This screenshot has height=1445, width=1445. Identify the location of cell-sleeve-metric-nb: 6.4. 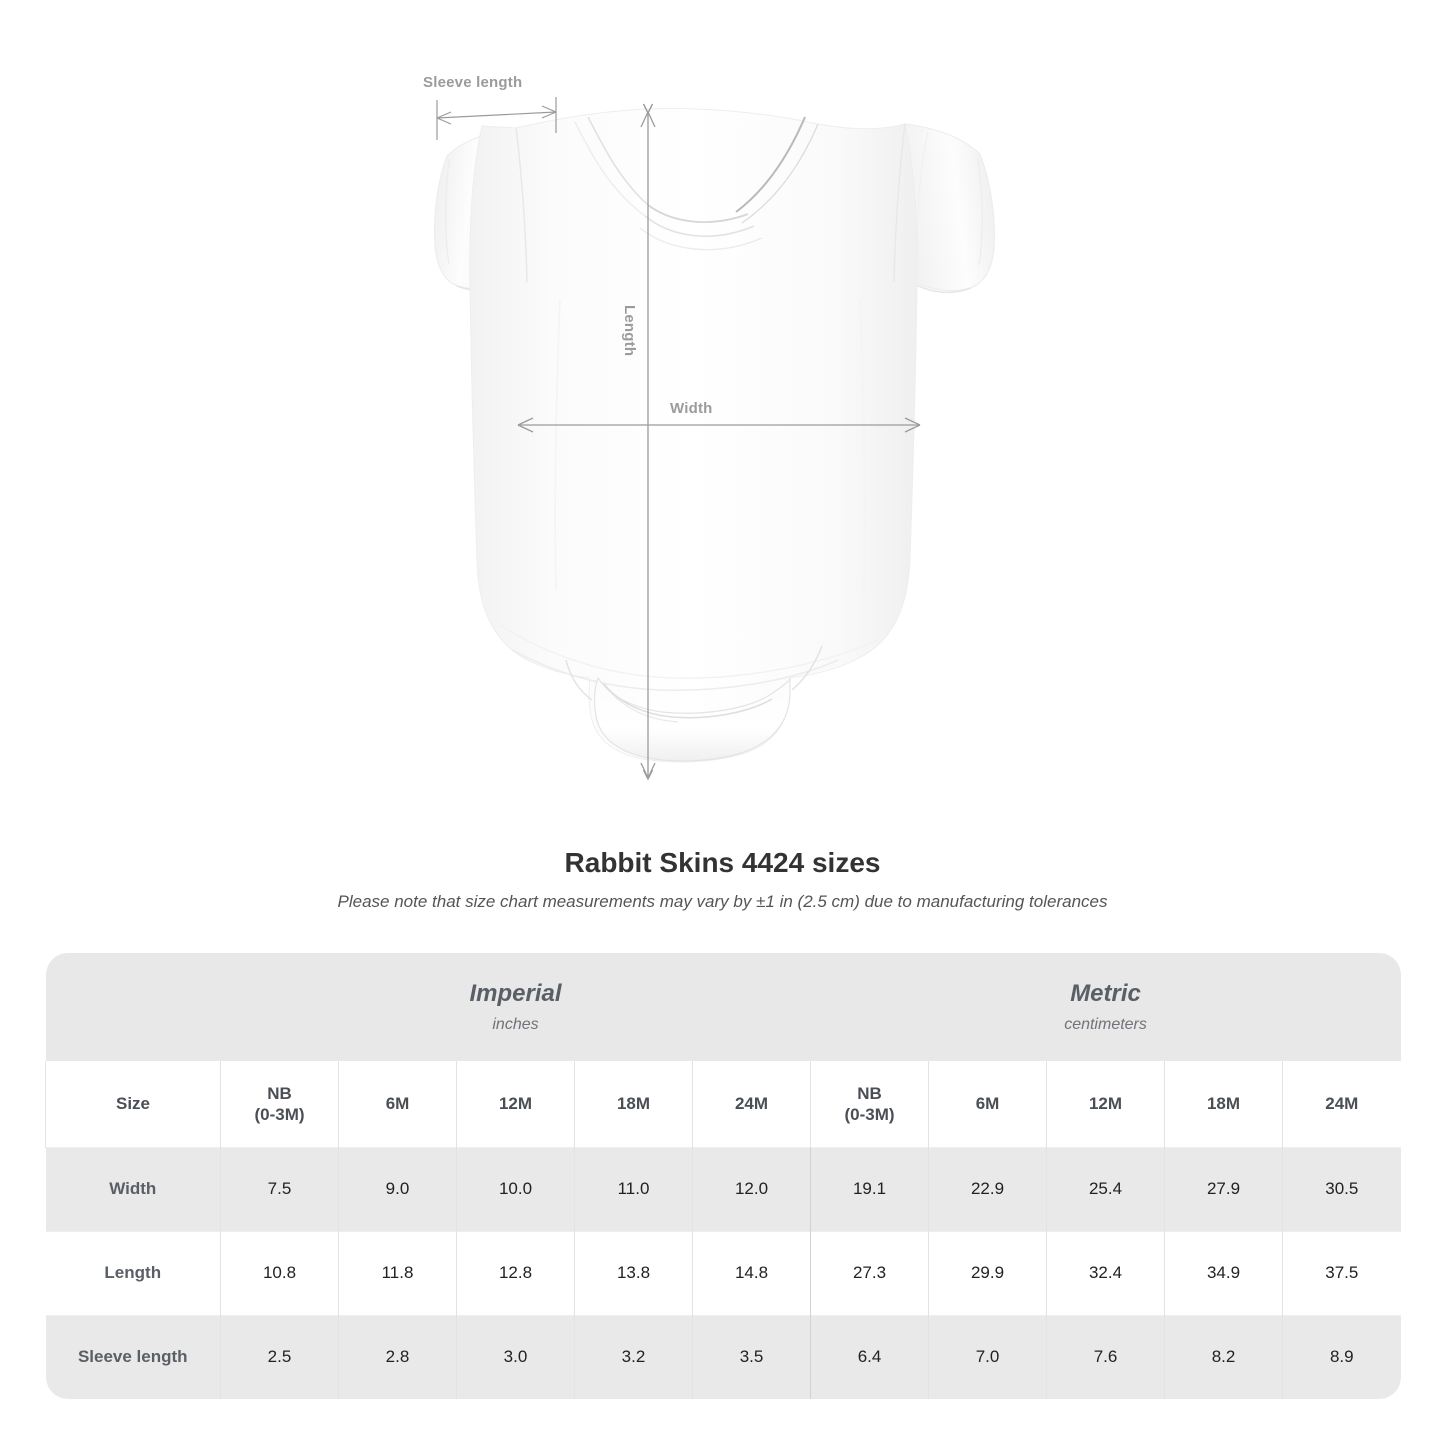
(869, 1356).